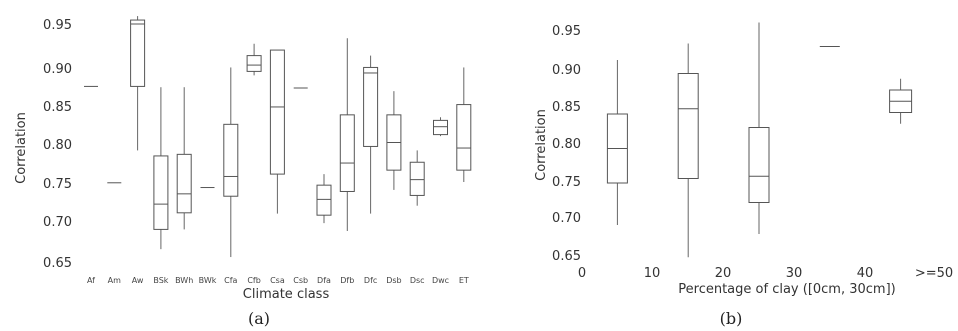 The image size is (958, 331). Describe the element at coordinates (566, 31) in the screenshot. I see `b-ytick-095: 0.95` at that location.